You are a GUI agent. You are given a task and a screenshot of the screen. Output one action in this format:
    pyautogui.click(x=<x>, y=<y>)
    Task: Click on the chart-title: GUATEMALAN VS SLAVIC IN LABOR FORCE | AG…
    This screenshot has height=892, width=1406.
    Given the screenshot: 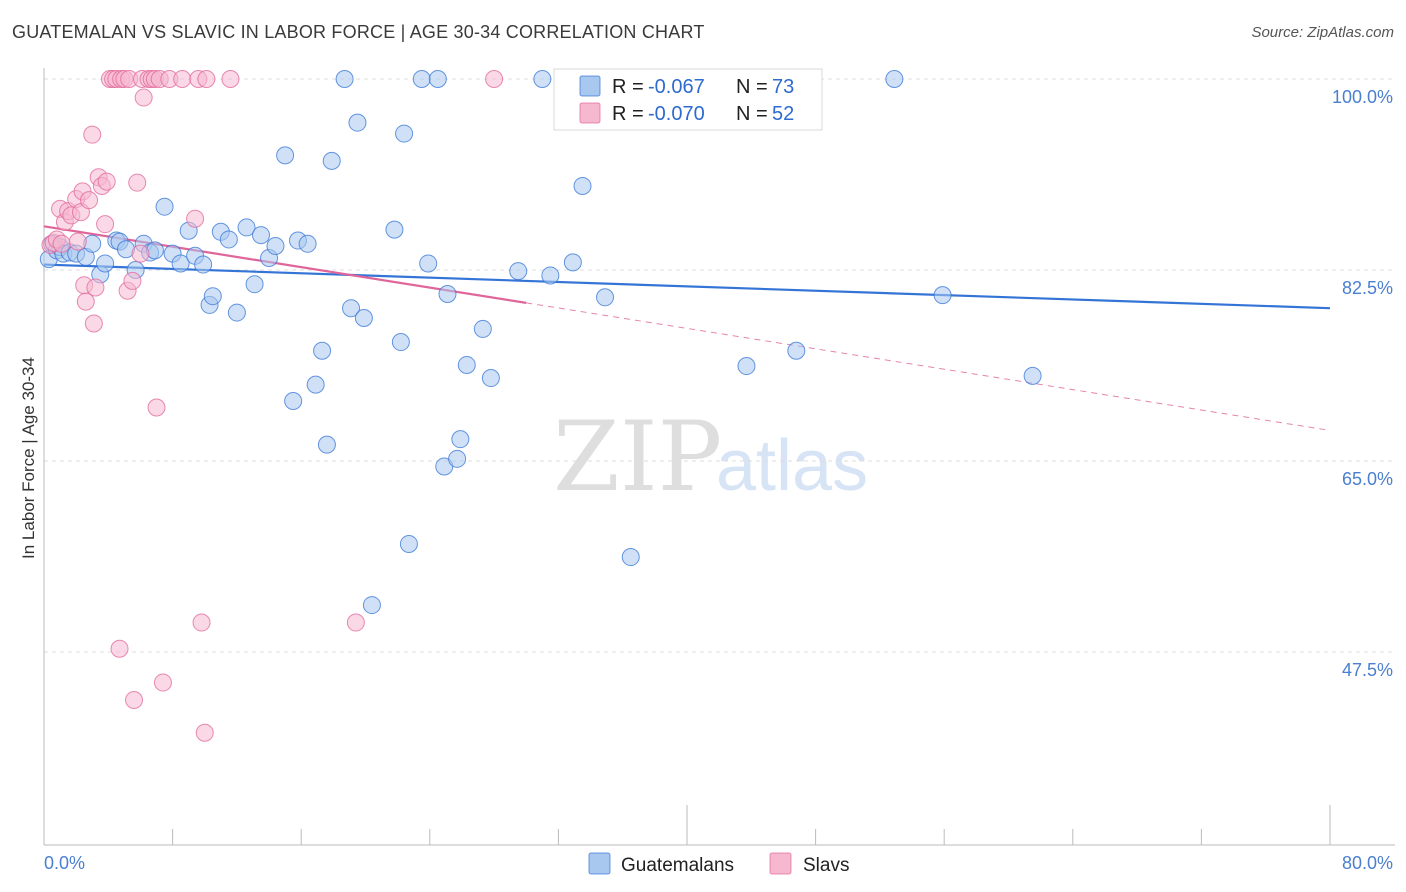 What is the action you would take?
    pyautogui.click(x=358, y=32)
    